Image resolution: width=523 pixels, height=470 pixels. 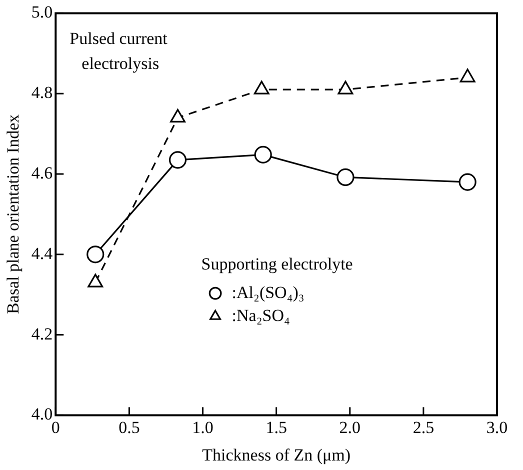 I want to click on x-axis-title: Thickness of Zn (μm), so click(x=276, y=454).